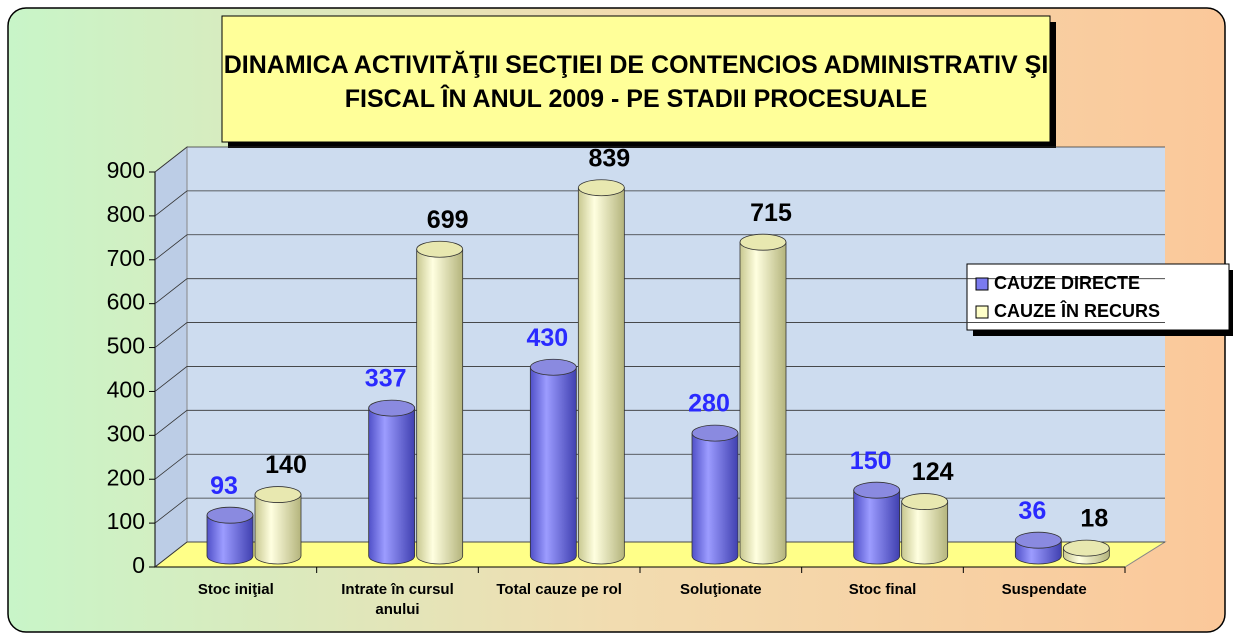  Describe the element at coordinates (126, 390) in the screenshot. I see `y-tick-label: 400` at that location.